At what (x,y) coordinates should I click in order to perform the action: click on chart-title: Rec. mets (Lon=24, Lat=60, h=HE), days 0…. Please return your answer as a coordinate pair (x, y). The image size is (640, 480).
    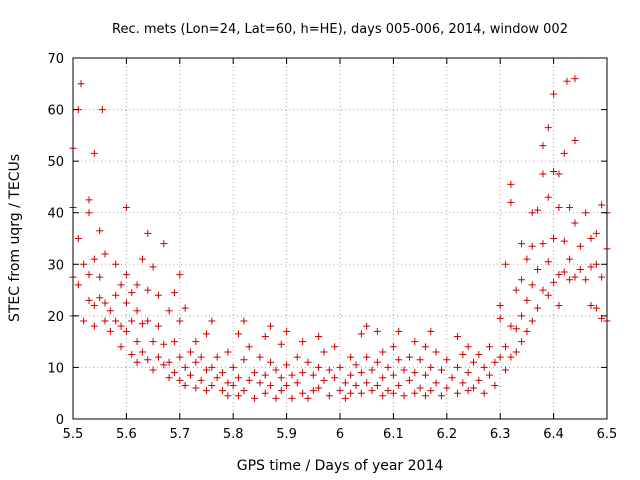
    Looking at the image, I should click on (340, 29).